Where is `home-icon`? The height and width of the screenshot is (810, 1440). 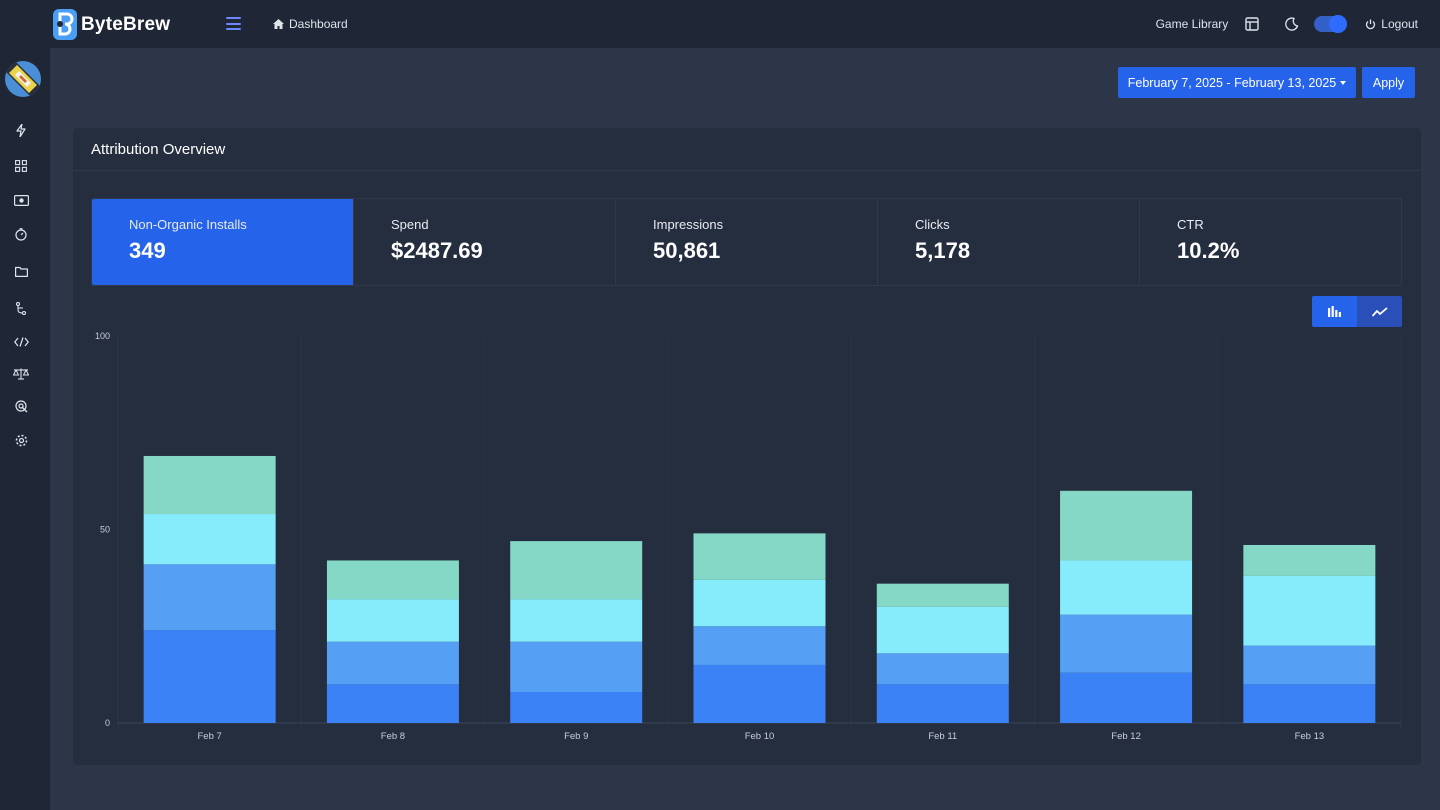 home-icon is located at coordinates (278, 24).